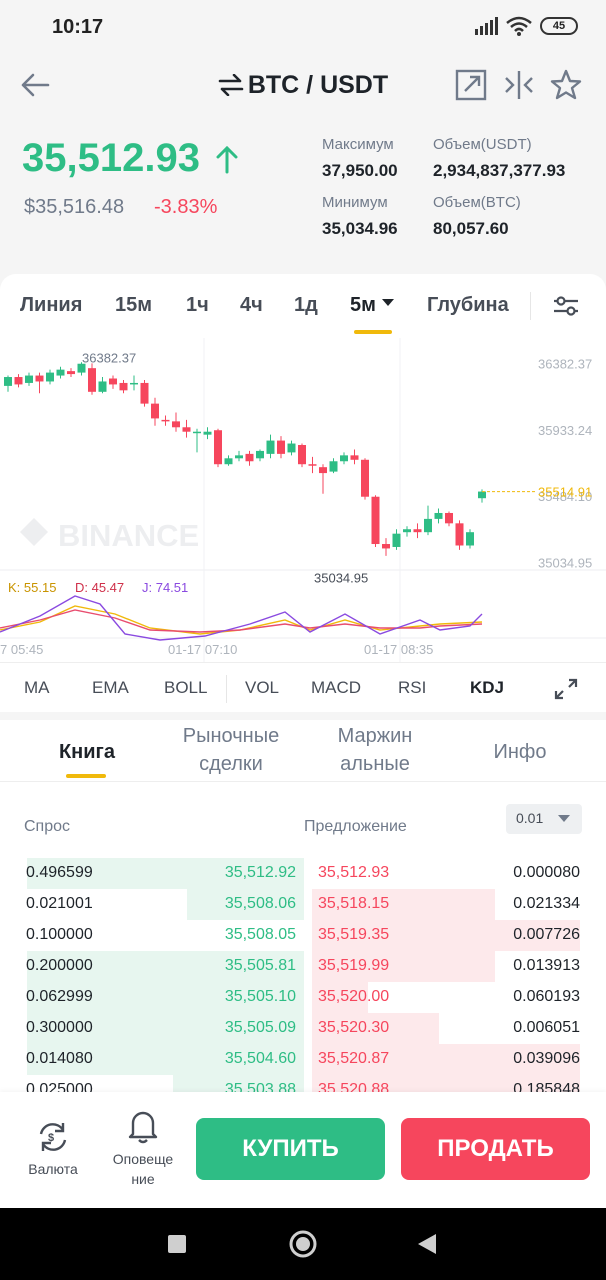  I want to click on x-tick-2: 01-17 07:10, so click(202, 649).